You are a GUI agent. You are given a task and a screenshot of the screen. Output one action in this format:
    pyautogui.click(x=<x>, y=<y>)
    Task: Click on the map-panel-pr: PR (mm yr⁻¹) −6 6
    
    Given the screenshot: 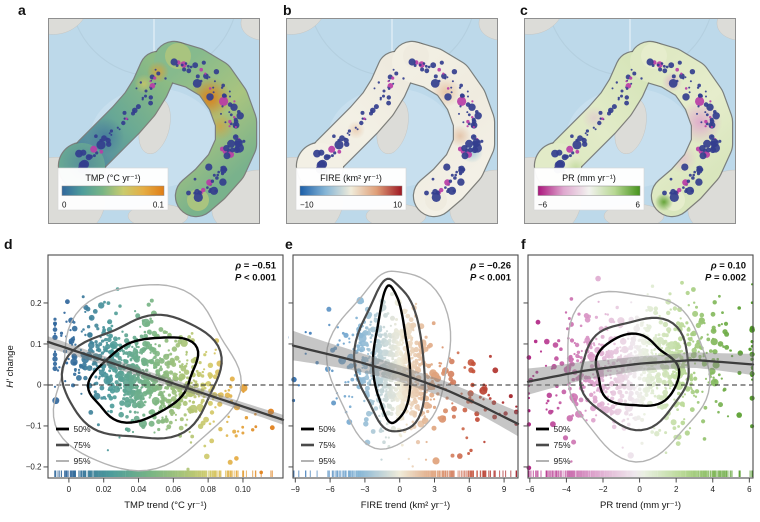 What is the action you would take?
    pyautogui.click(x=630, y=121)
    